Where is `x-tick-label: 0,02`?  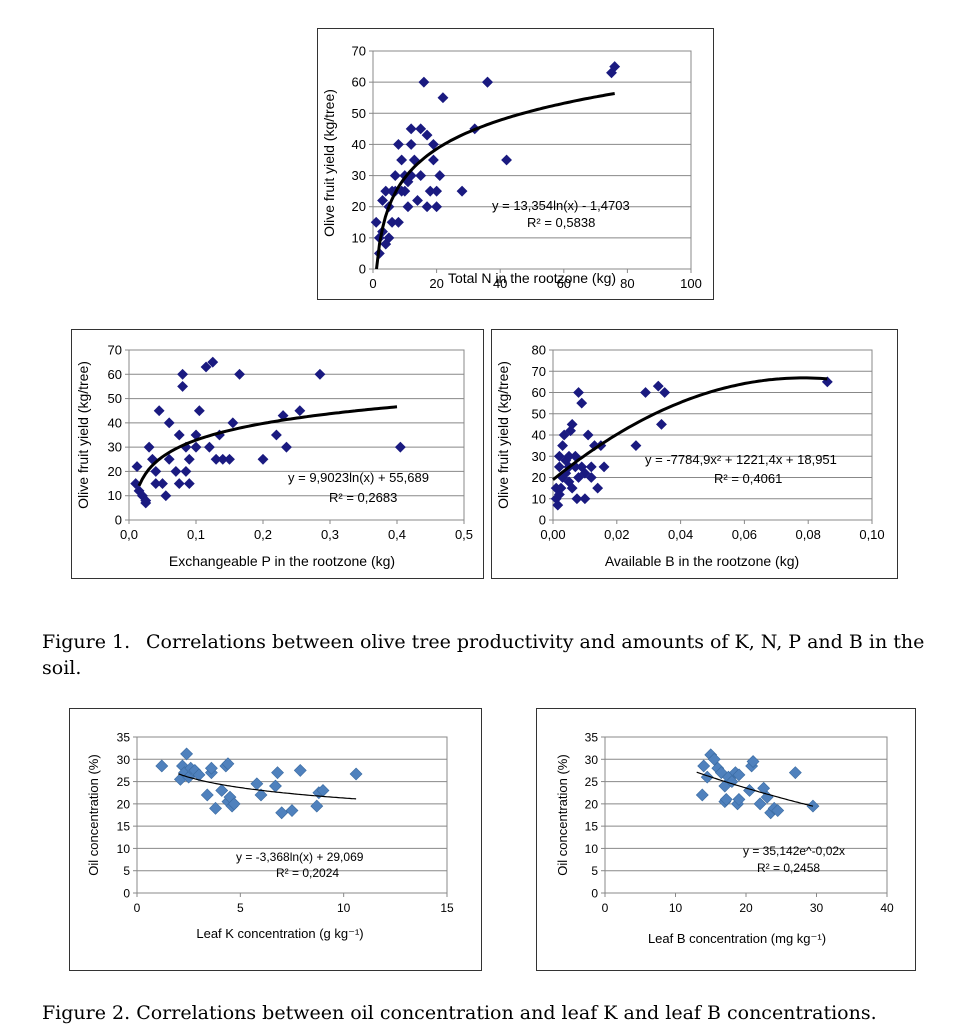
x-tick-label: 0,02 is located at coordinates (616, 534).